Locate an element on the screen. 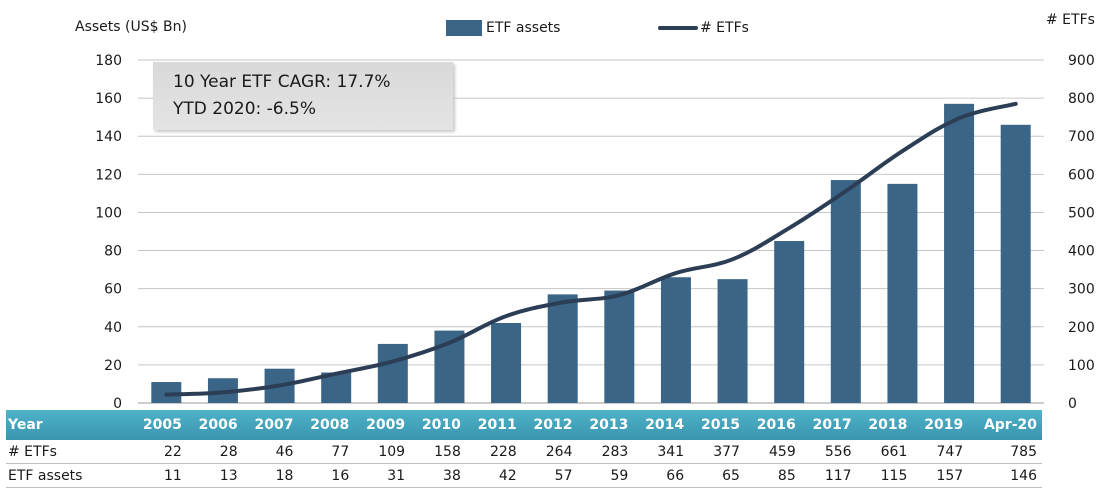  table-year-cell: 2013 is located at coordinates (605, 425).